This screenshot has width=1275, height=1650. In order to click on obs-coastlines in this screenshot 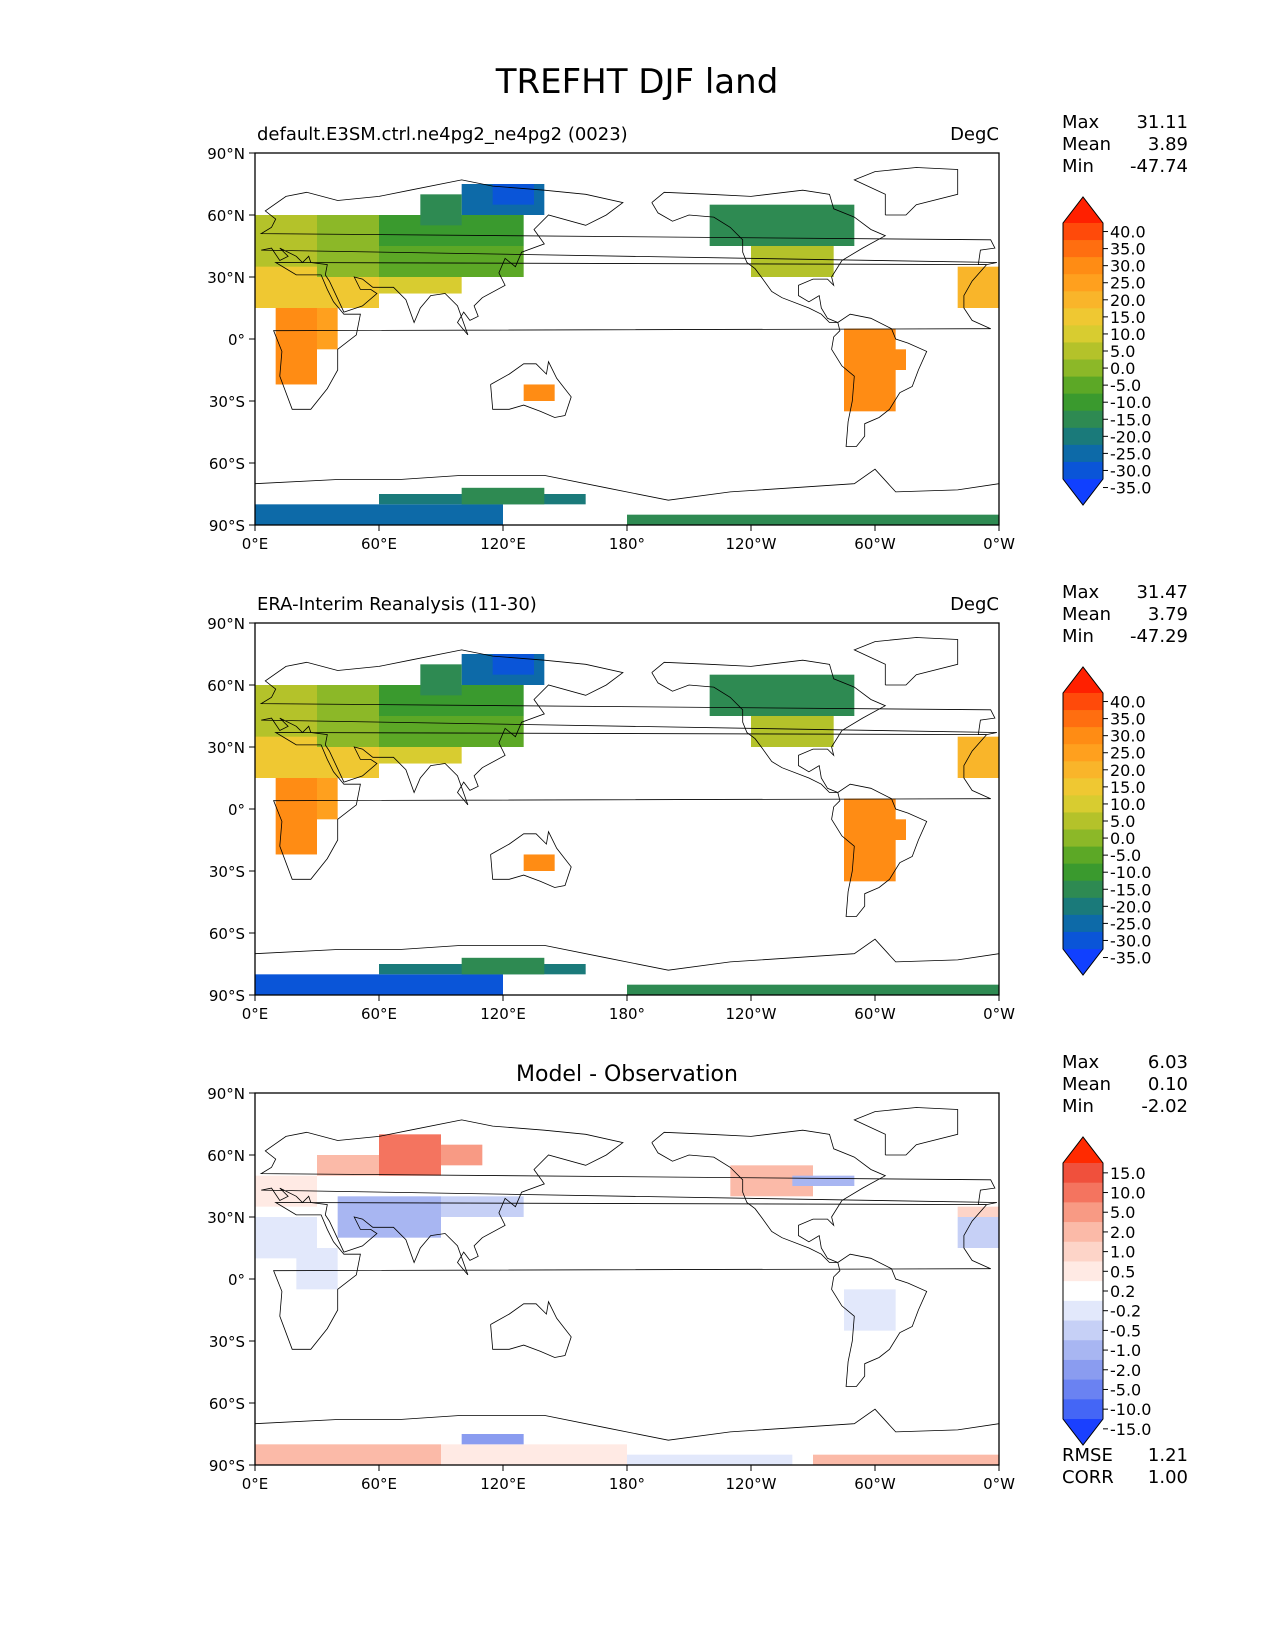, I will do `click(627, 804)`.